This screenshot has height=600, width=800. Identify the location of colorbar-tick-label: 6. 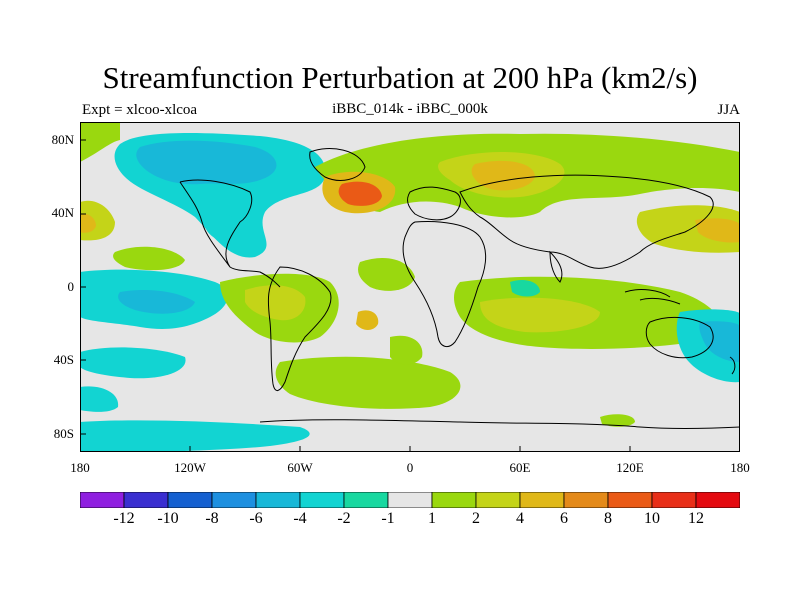
(564, 518).